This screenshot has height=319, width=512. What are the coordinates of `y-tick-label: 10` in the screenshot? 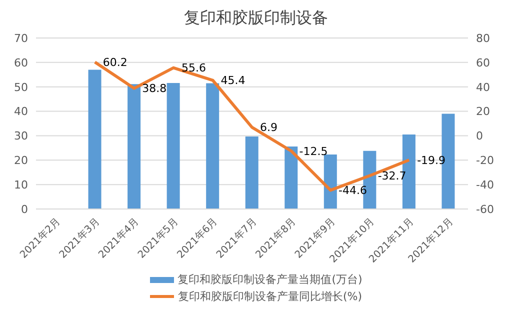 It's located at (21, 185).